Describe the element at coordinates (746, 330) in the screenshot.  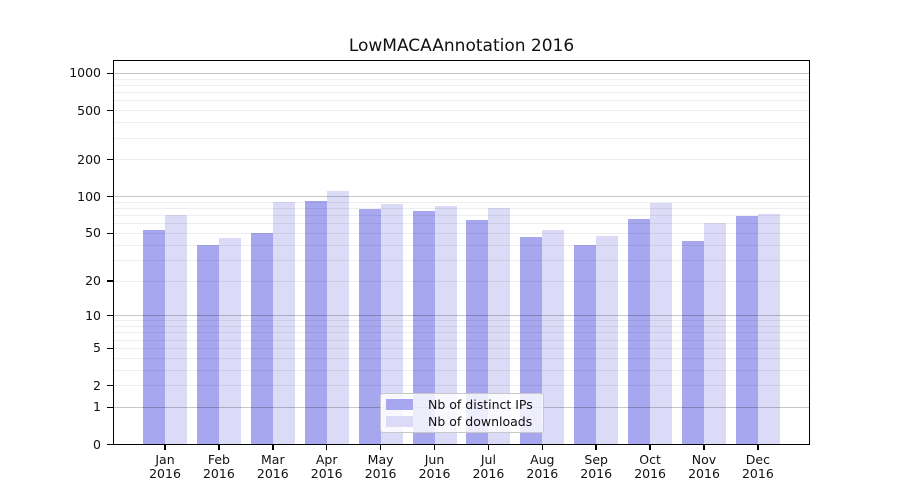
I see `bar-dec-distinct-ips` at that location.